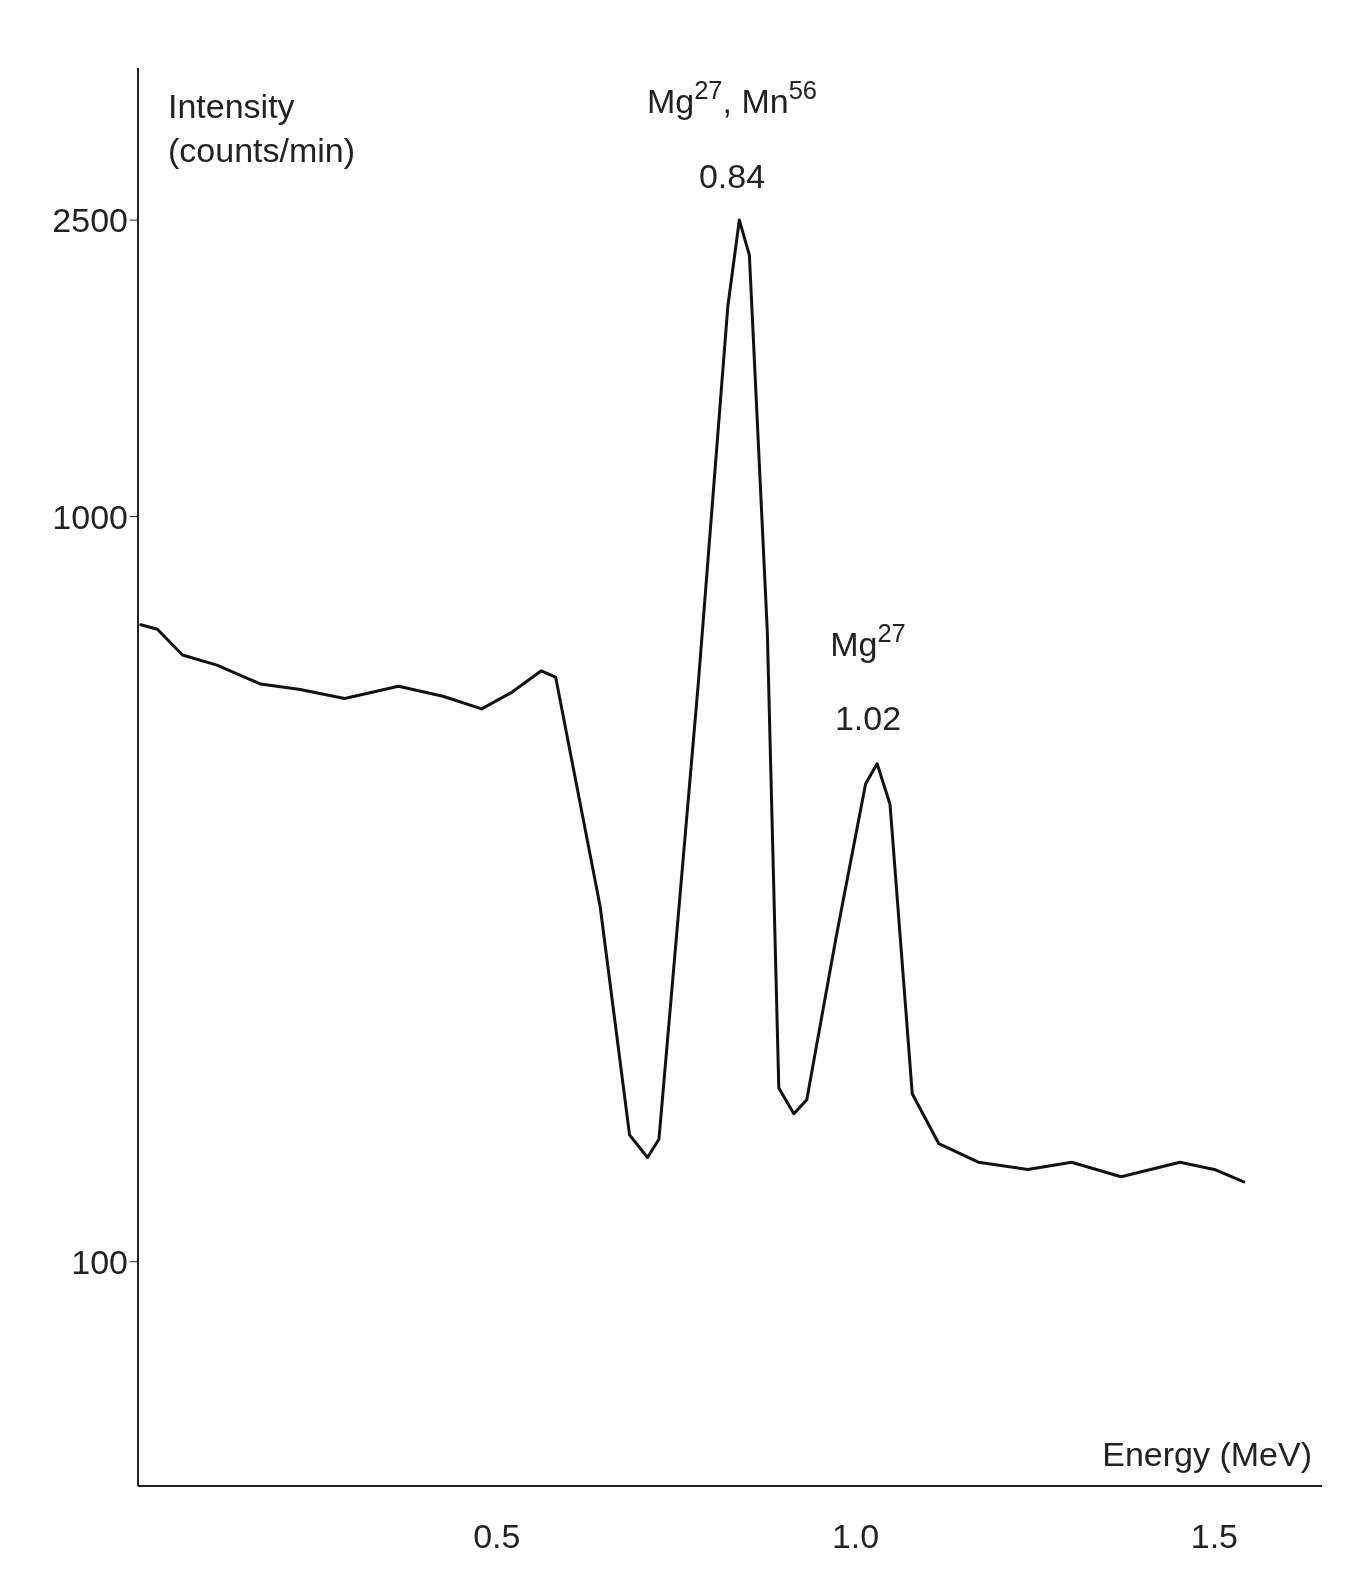 The width and height of the screenshot is (1368, 1584). Describe the element at coordinates (262, 128) in the screenshot. I see `y-axis-title: Intensity (counts/min)` at that location.